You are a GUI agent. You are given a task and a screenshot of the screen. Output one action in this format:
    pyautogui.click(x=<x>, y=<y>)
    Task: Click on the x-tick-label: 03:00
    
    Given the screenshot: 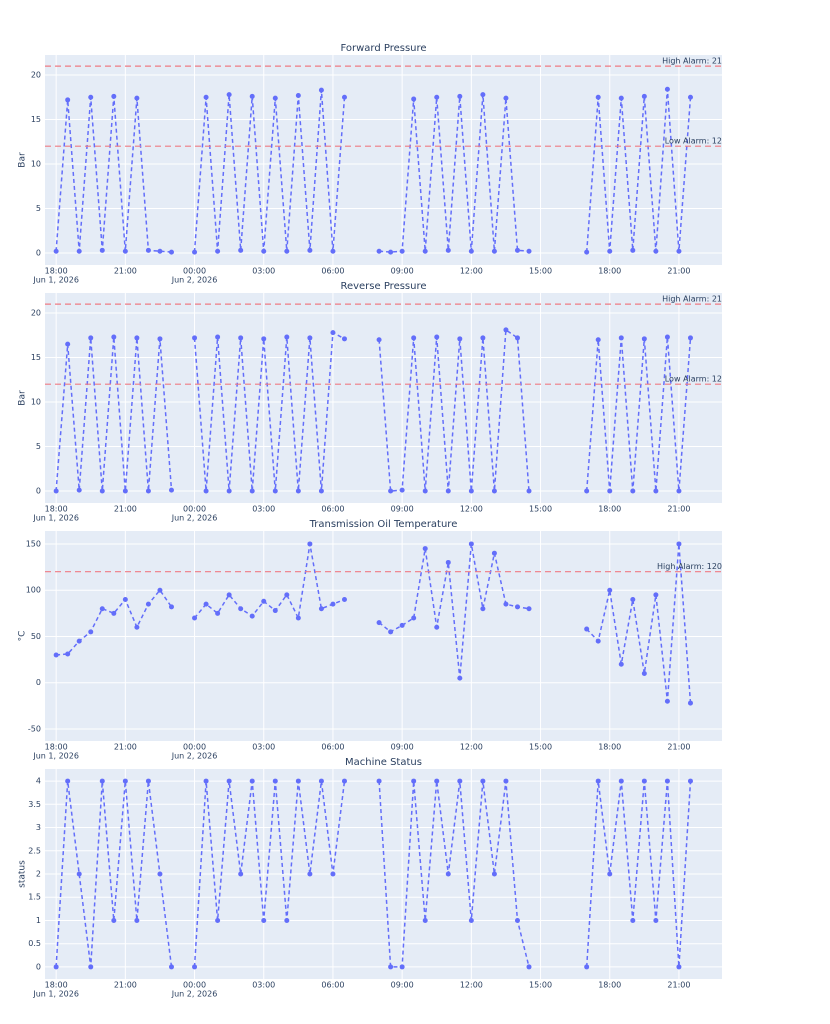 What is the action you would take?
    pyautogui.click(x=263, y=271)
    